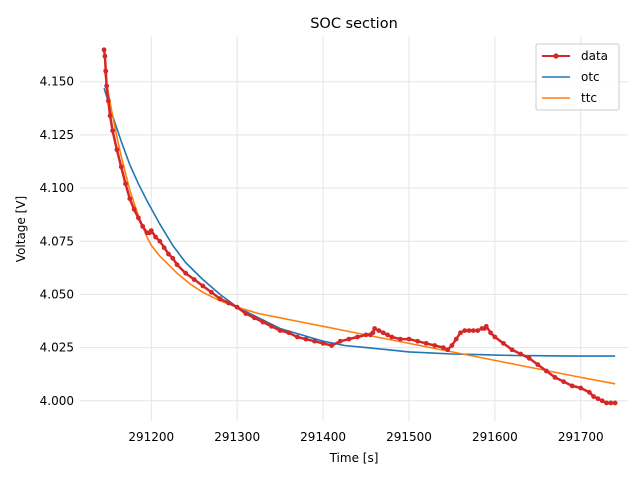 The image size is (640, 480). I want to click on y-tick-label: 4.075, so click(57, 241).